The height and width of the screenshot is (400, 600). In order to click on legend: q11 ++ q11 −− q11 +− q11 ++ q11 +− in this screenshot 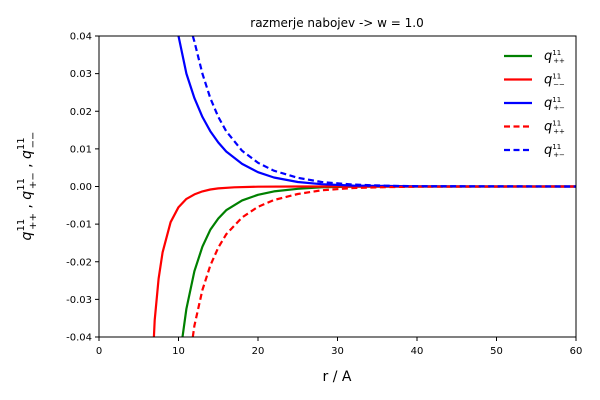, I will do `click(534, 104)`.